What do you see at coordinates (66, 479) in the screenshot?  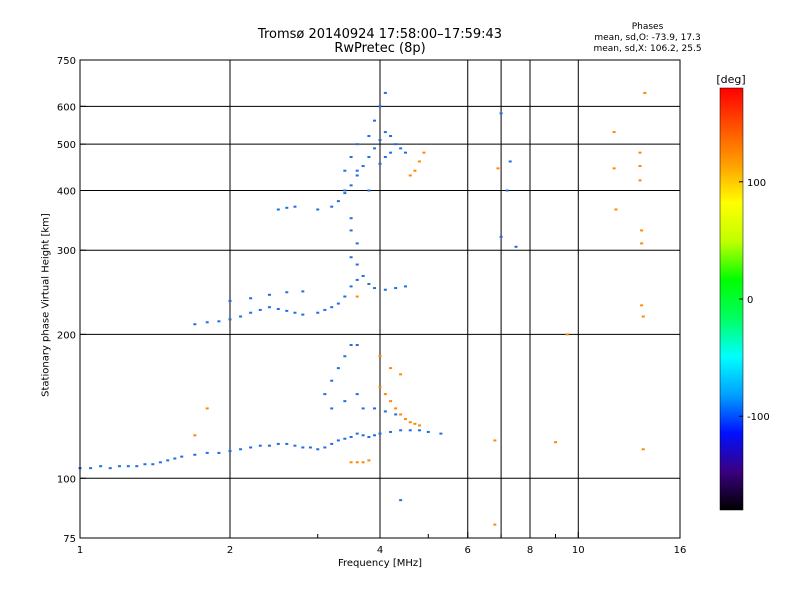 I see `y-tick-label: 100` at bounding box center [66, 479].